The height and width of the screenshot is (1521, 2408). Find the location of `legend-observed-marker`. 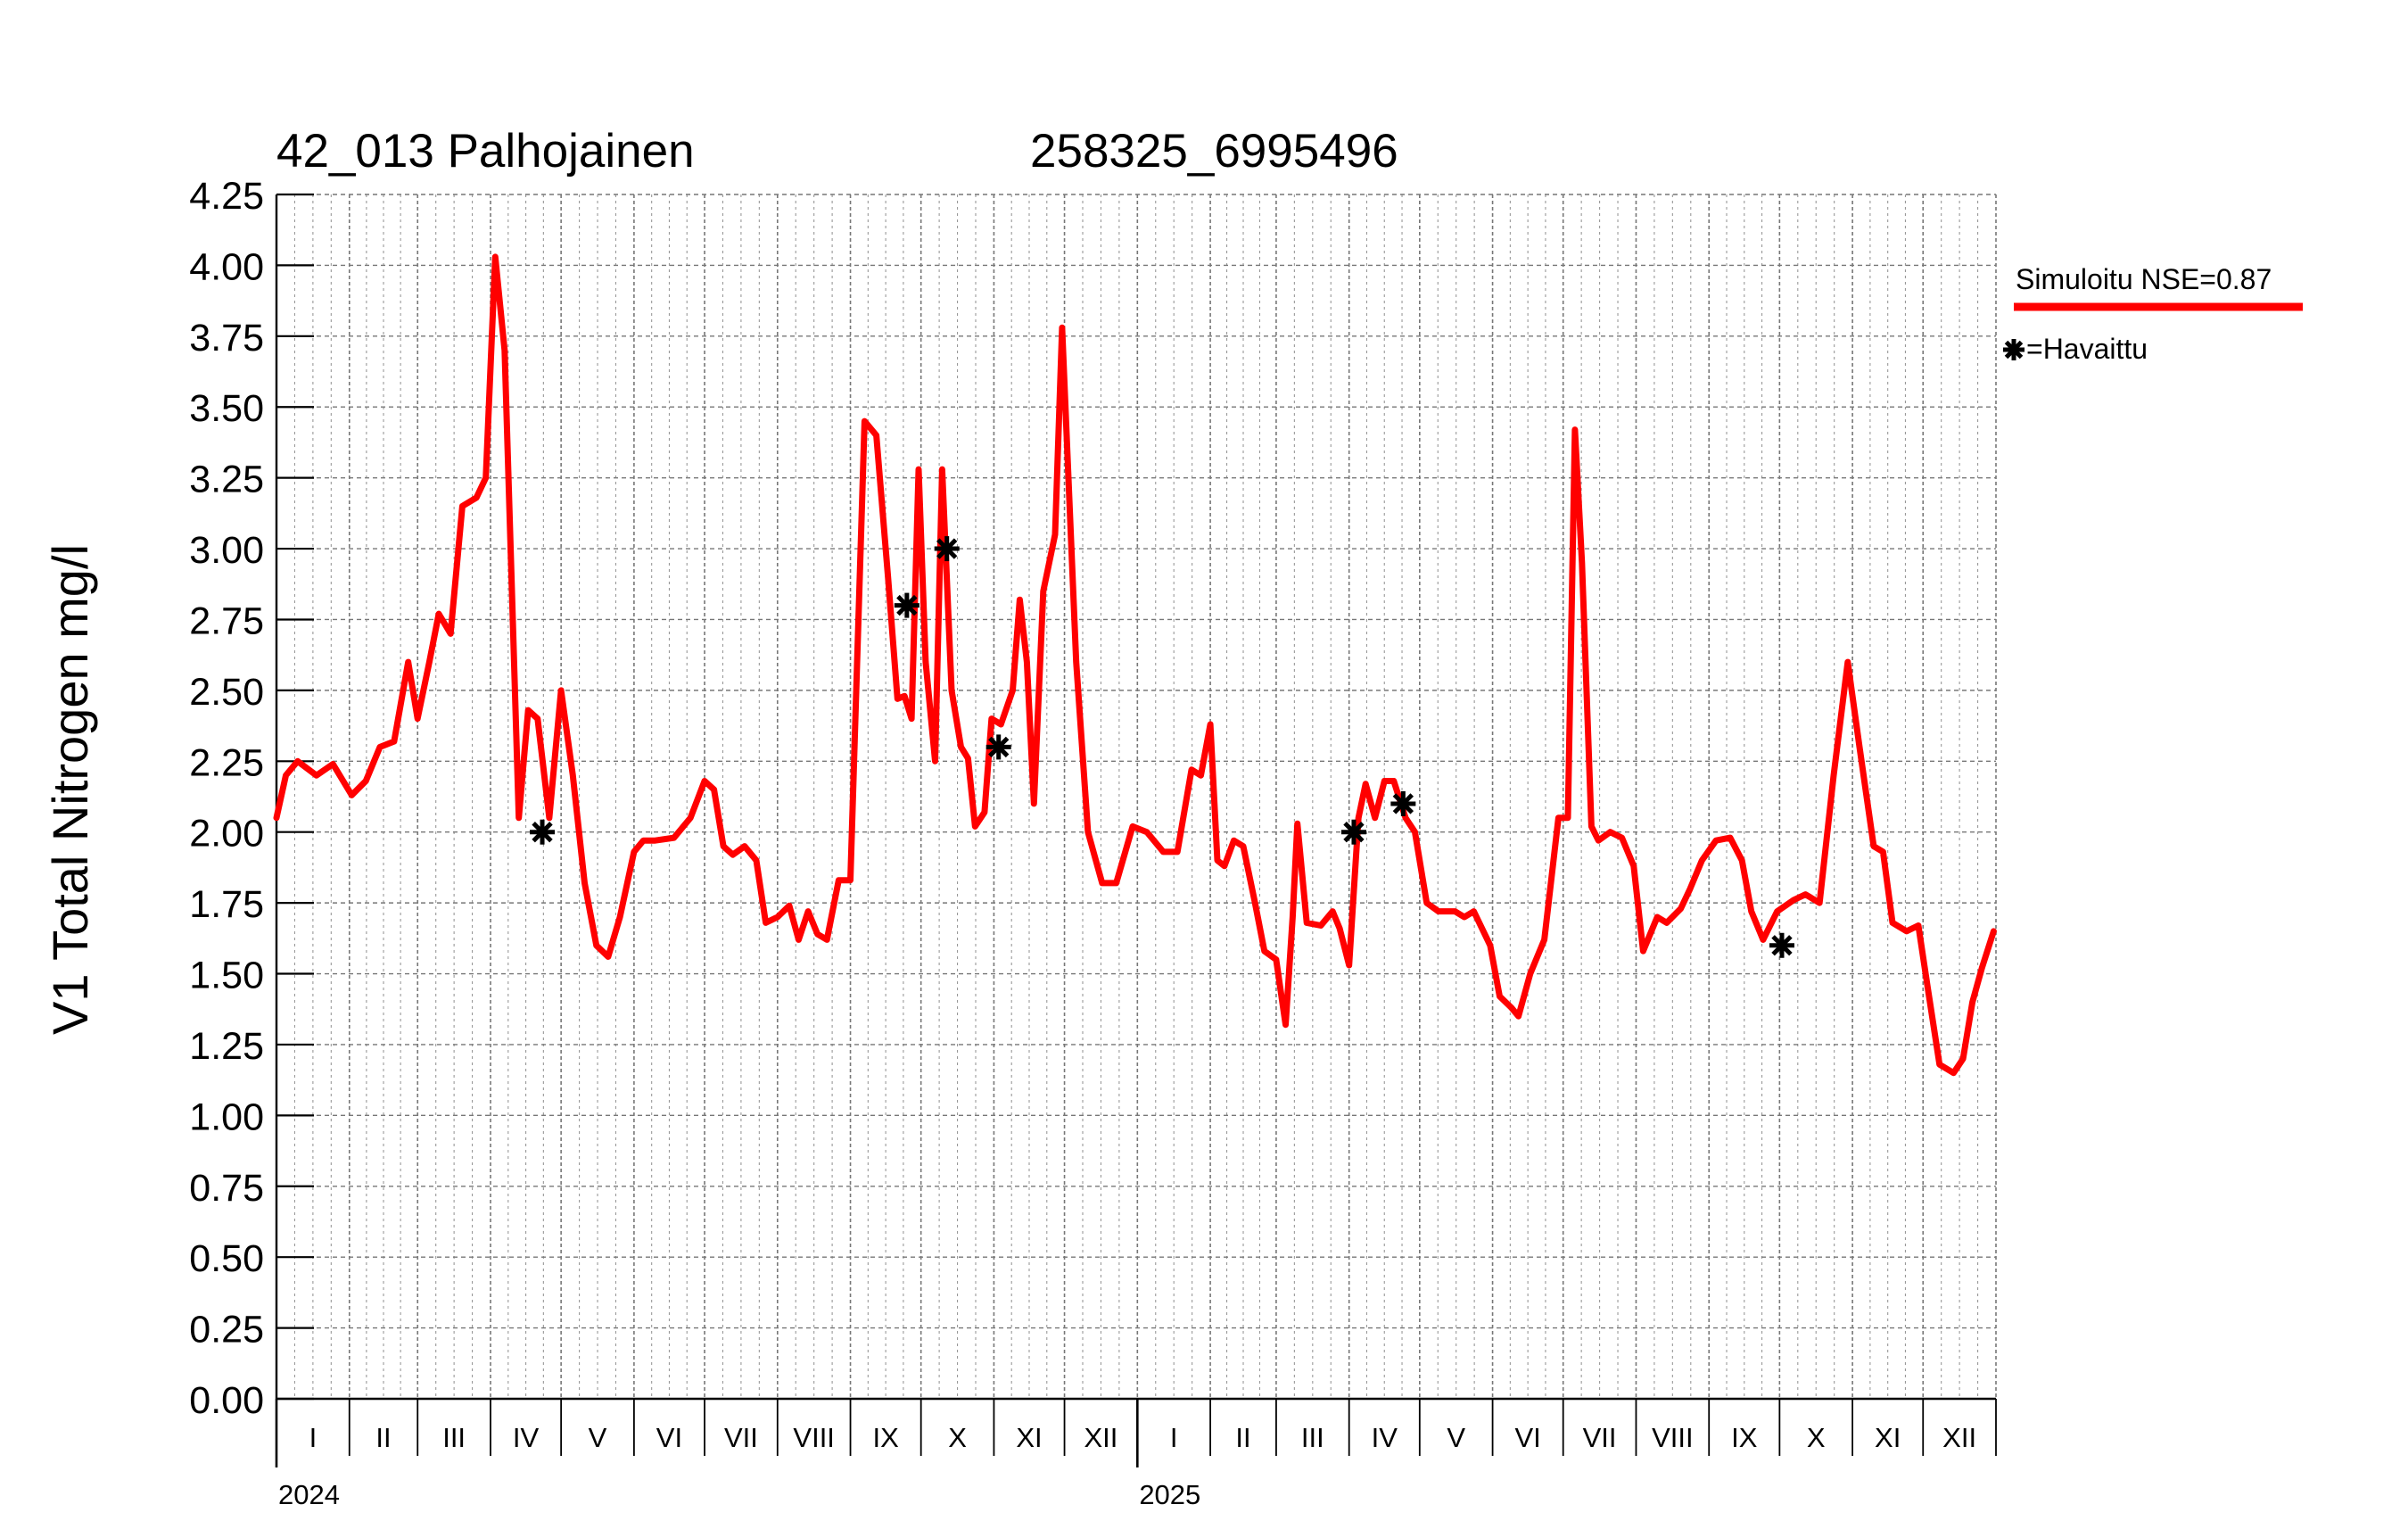

legend-observed-marker is located at coordinates (2014, 349).